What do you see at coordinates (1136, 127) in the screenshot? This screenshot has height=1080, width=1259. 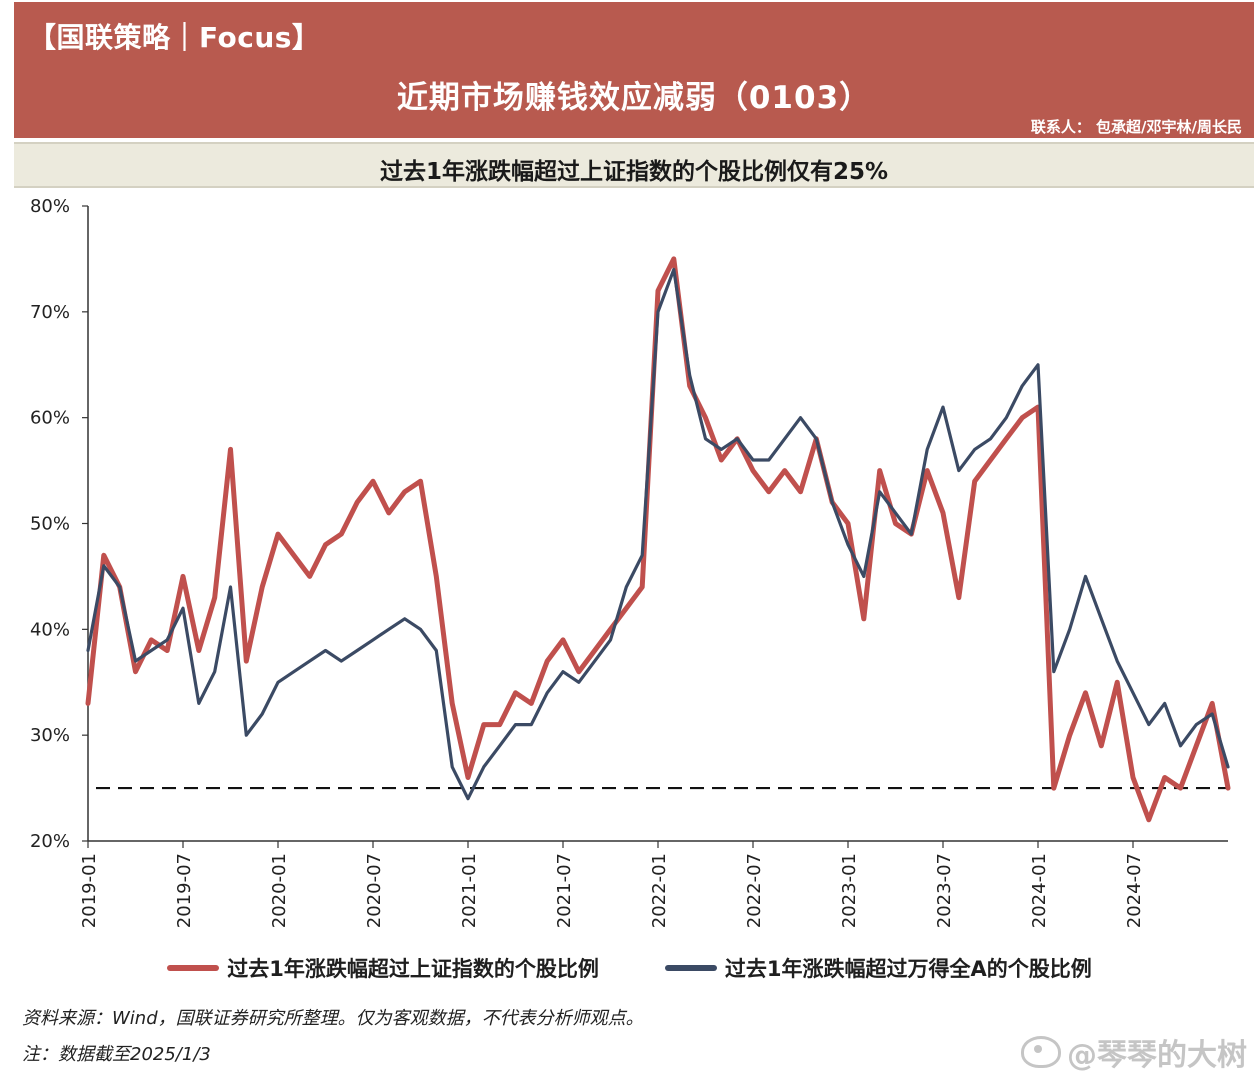 I see `contact-line: 联系人： 包承超/邓宇林/周长民` at bounding box center [1136, 127].